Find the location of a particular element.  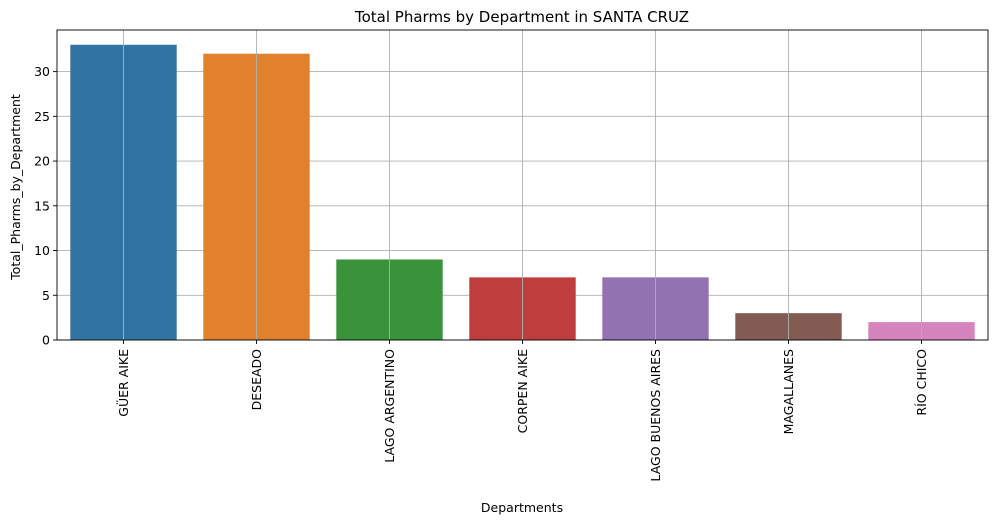

y-tick-label: 15 is located at coordinates (42, 205).